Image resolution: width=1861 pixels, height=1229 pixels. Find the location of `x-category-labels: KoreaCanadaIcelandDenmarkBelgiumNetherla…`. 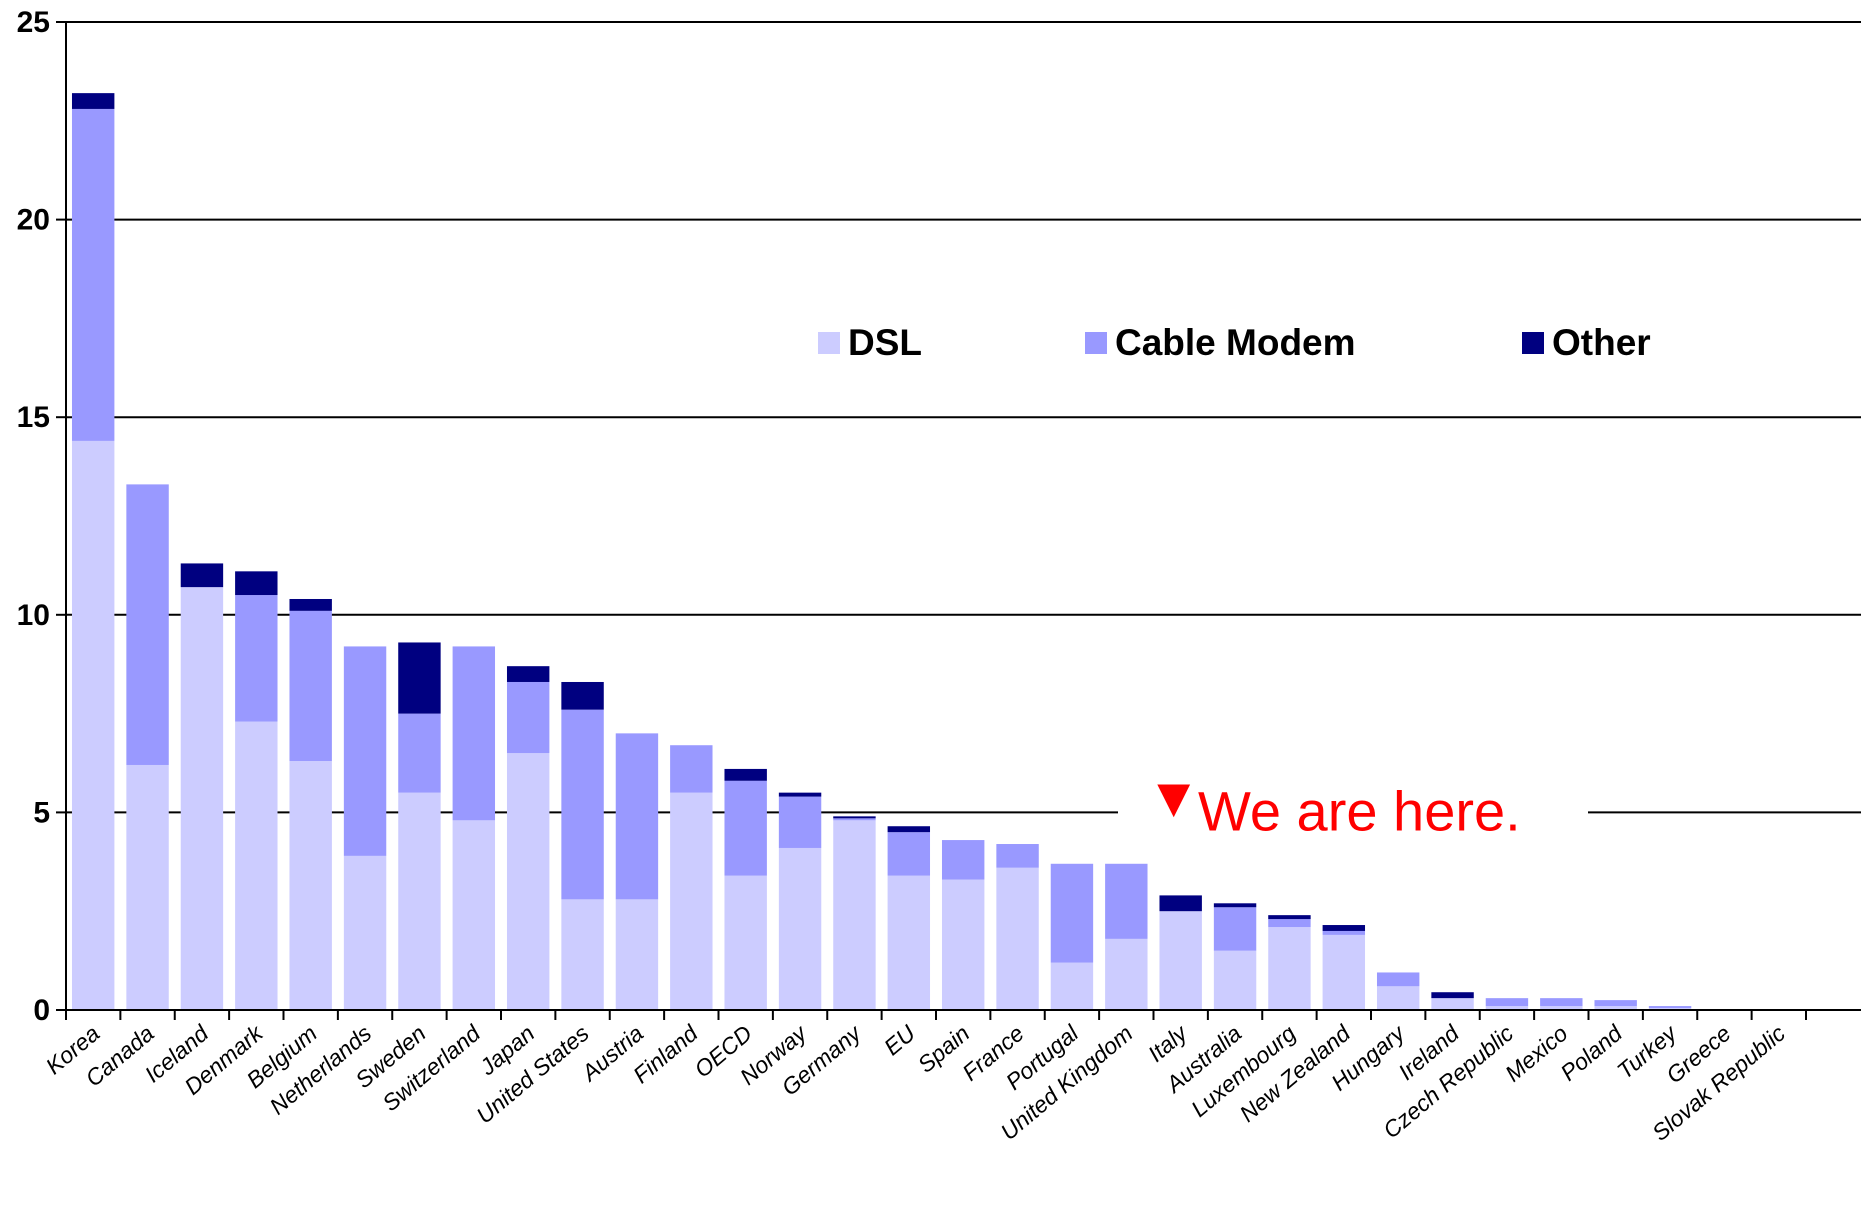

x-category-labels: KoreaCanadaIcelandDenmarkBelgiumNetherla… is located at coordinates (916, 1082).